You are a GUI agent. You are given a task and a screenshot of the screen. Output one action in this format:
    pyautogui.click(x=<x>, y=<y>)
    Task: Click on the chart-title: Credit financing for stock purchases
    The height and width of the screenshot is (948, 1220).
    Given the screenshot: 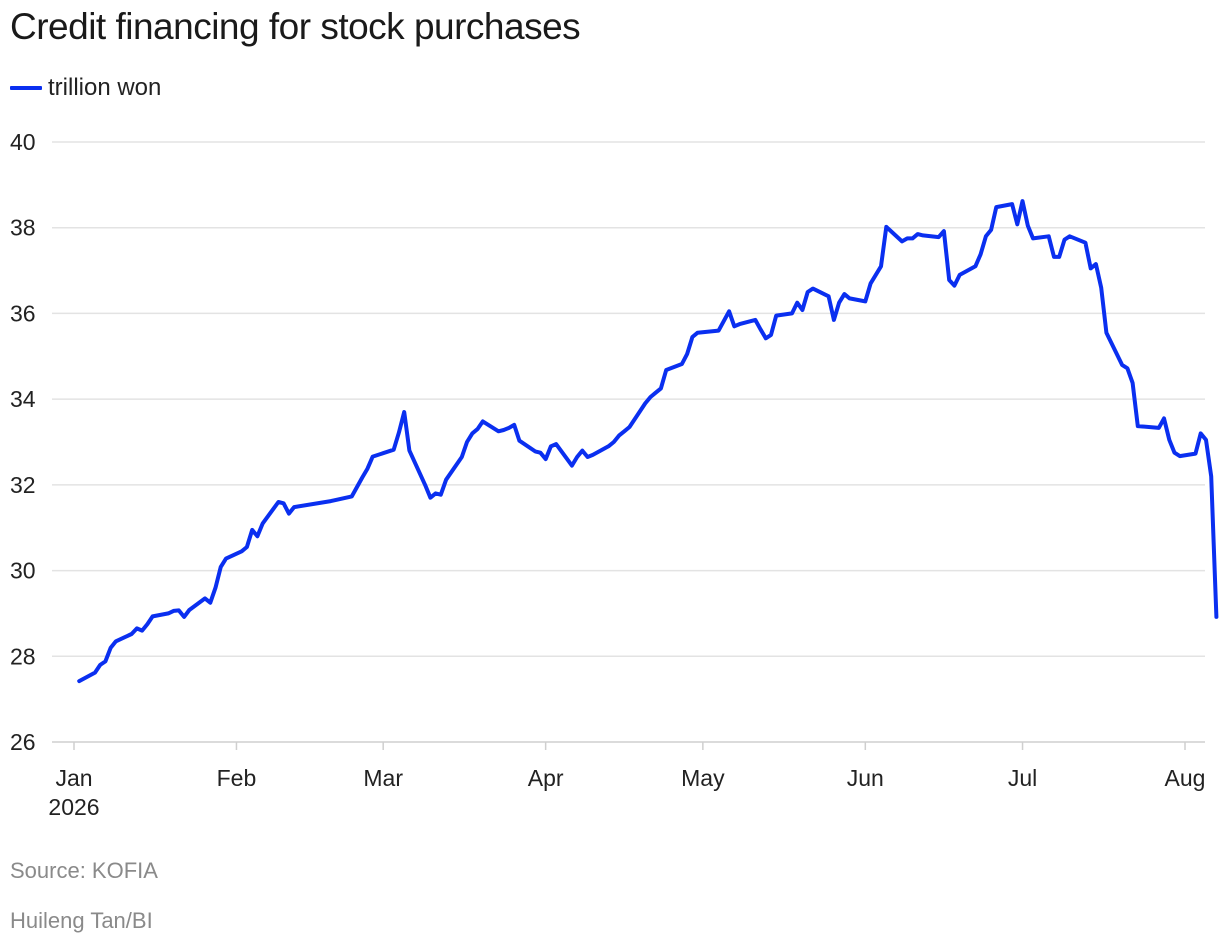 What is the action you would take?
    pyautogui.click(x=295, y=26)
    